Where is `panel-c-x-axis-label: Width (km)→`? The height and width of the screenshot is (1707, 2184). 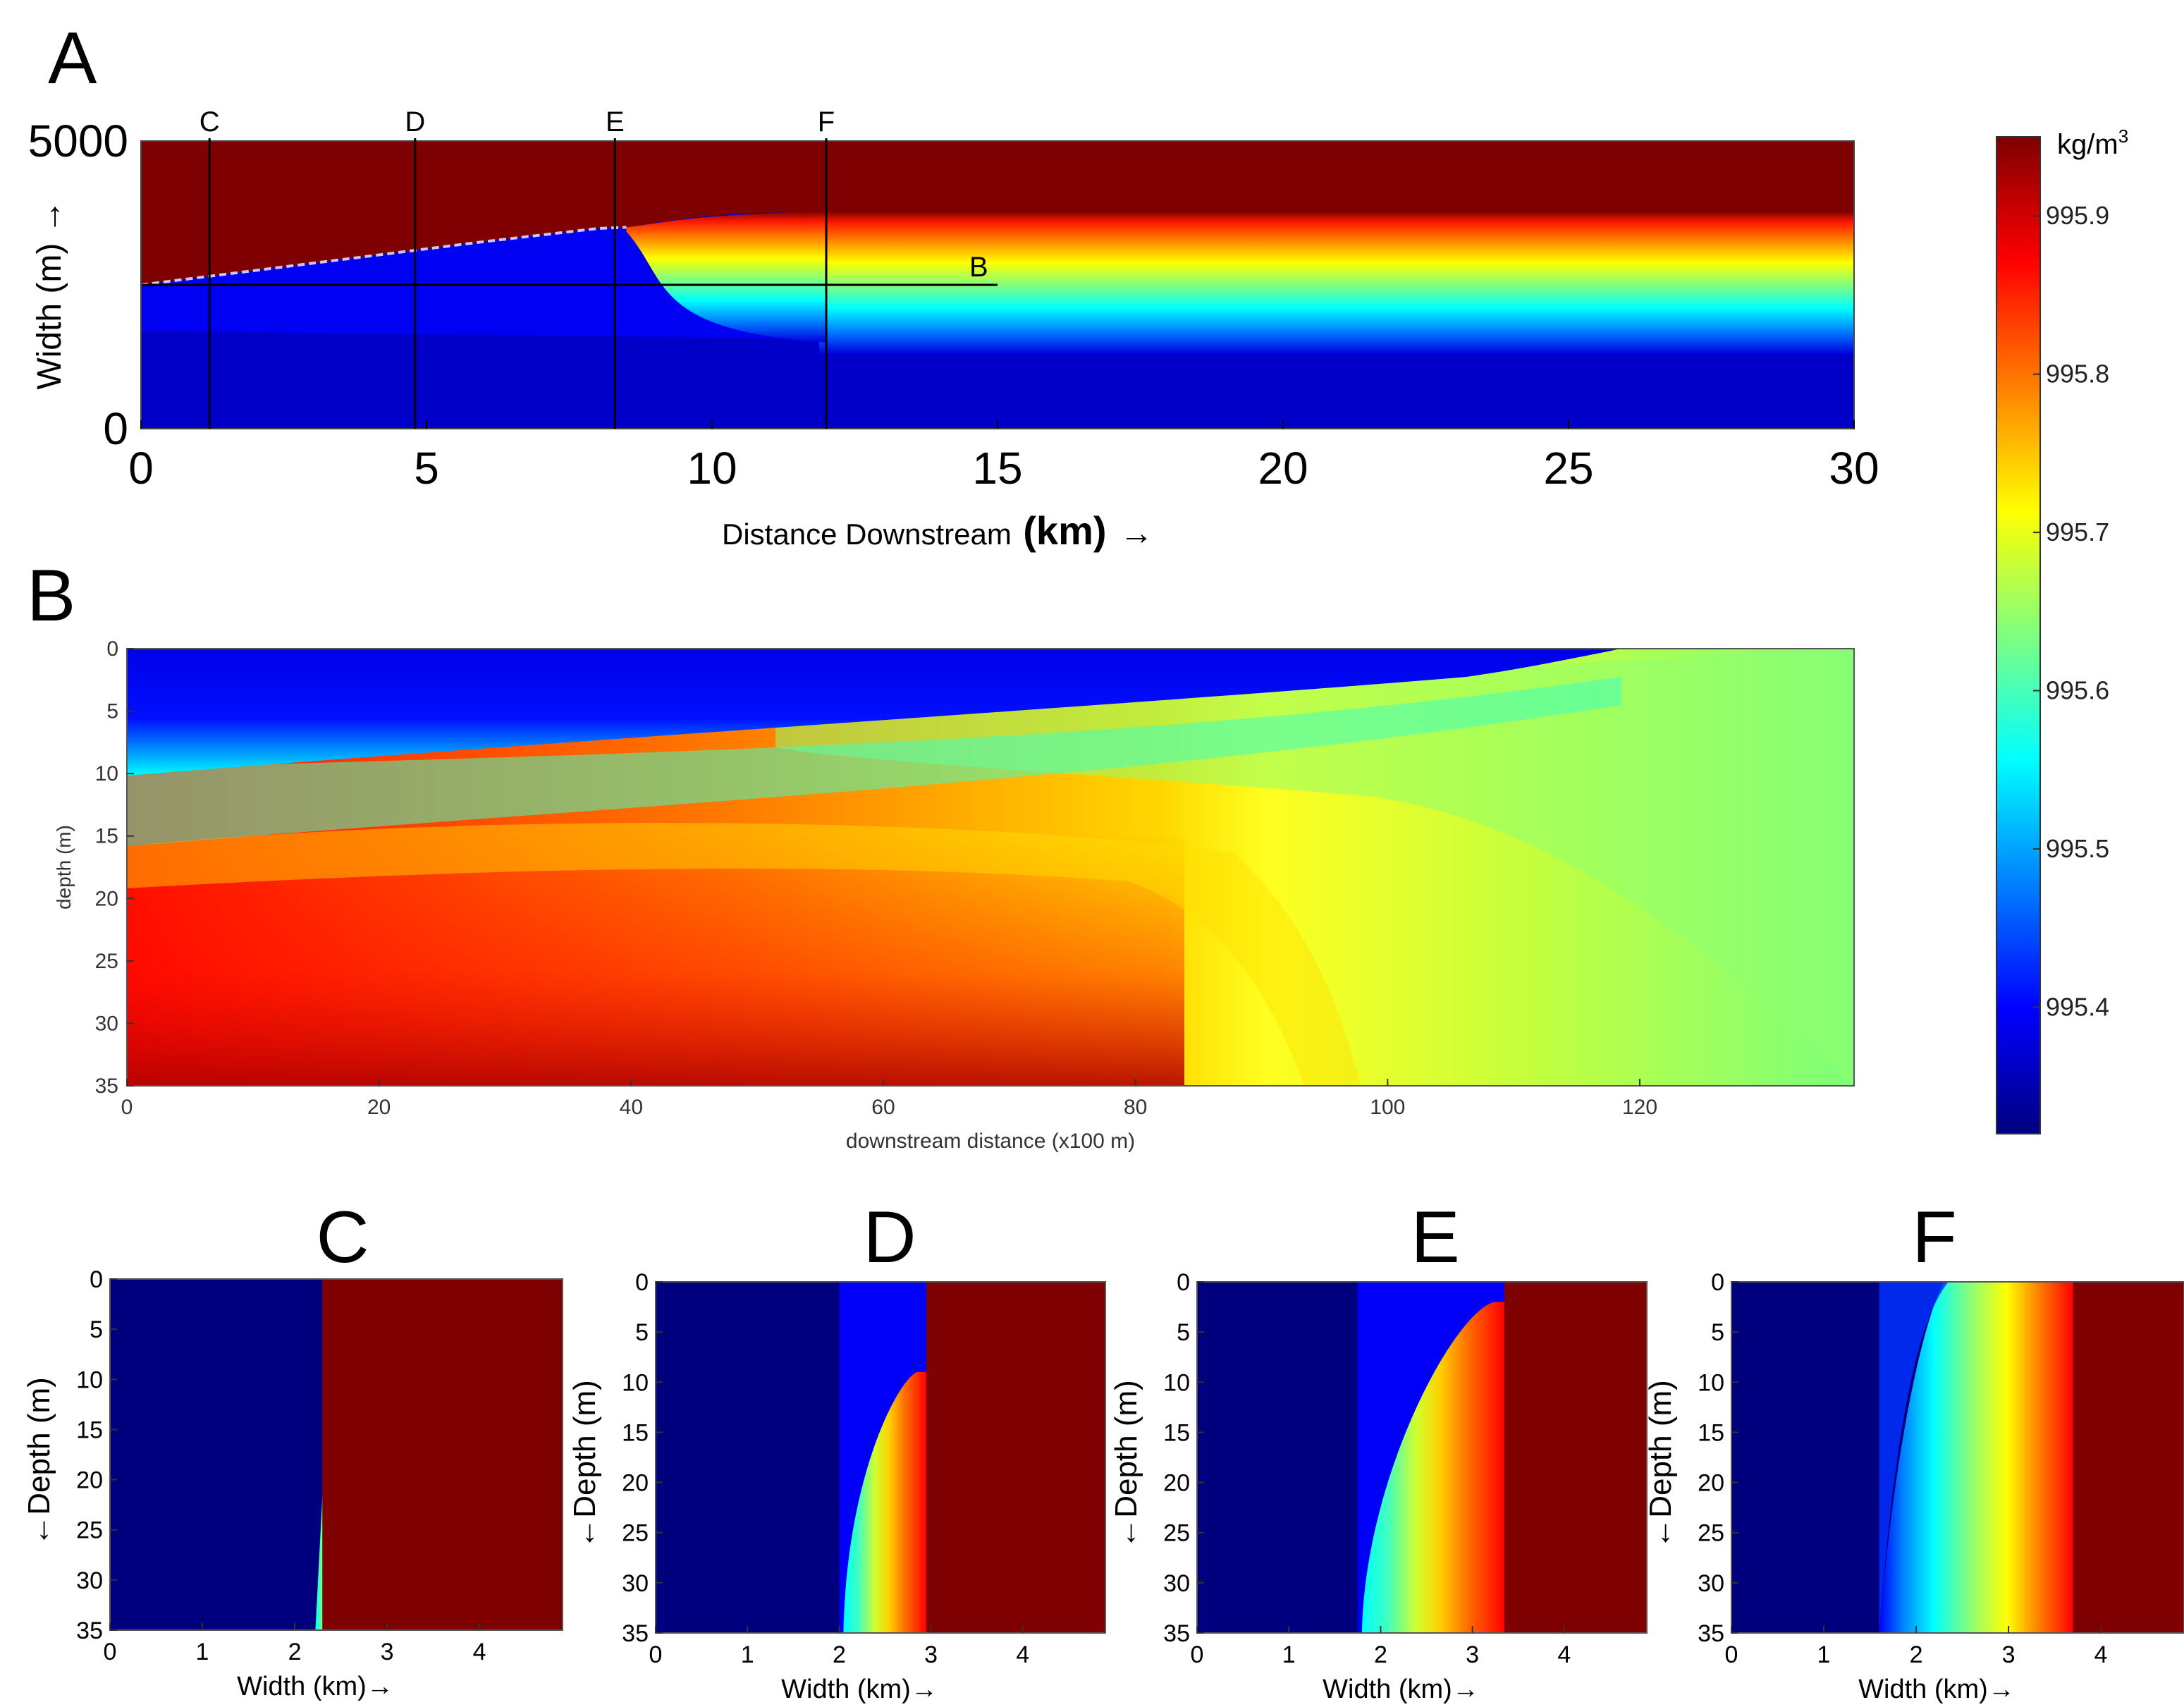 panel-c-x-axis-label: Width (km)→ is located at coordinates (315, 1686).